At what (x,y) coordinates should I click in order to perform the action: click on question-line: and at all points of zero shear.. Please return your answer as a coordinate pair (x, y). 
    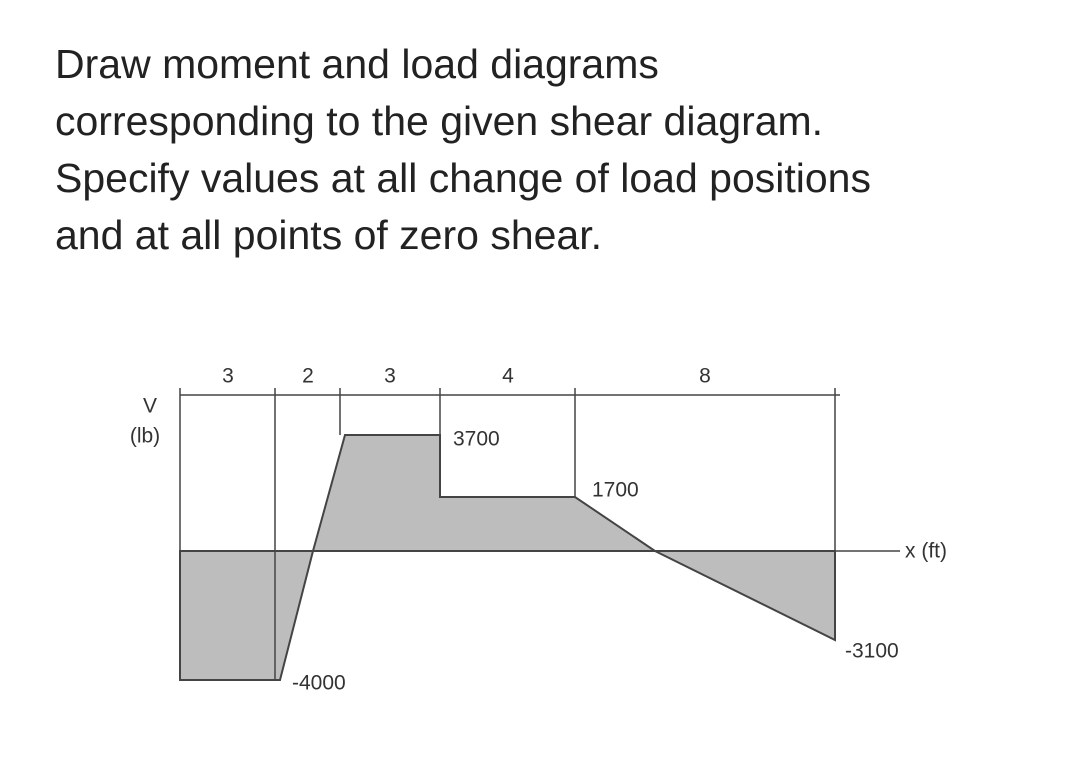
    Looking at the image, I should click on (329, 235).